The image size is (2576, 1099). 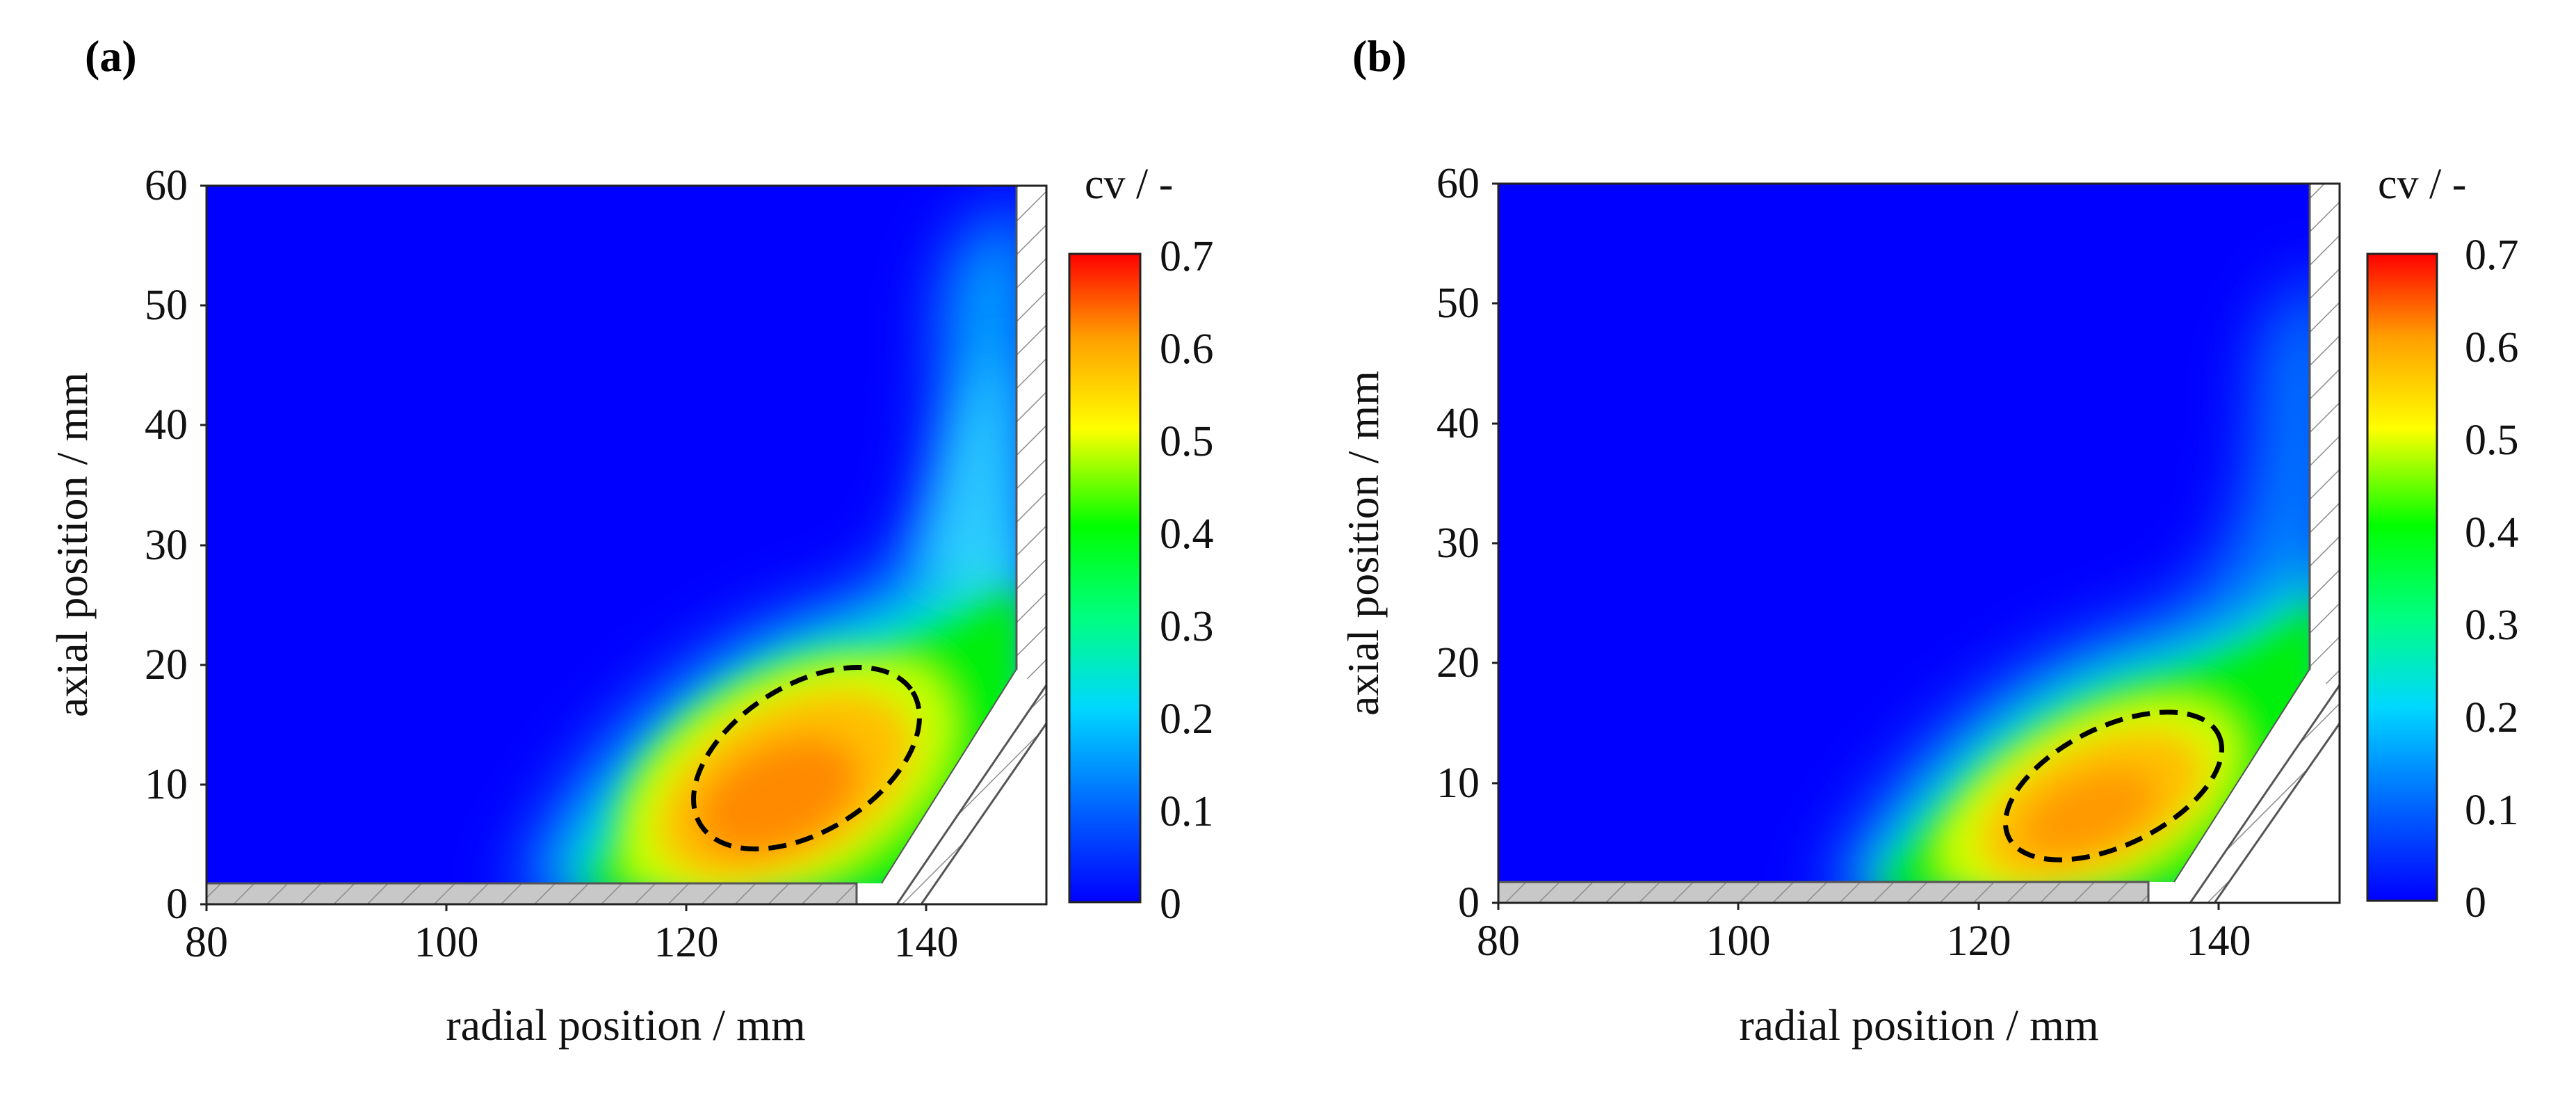 What do you see at coordinates (111, 56) in the screenshot?
I see `panel-label: (a)` at bounding box center [111, 56].